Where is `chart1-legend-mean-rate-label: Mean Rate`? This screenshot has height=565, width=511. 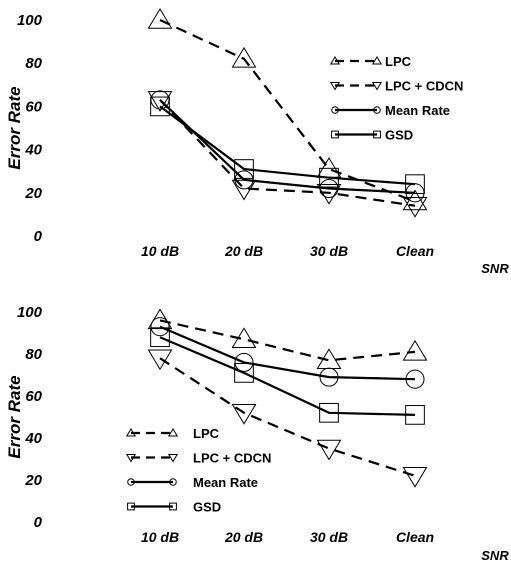 chart1-legend-mean-rate-label: Mean Rate is located at coordinates (417, 110).